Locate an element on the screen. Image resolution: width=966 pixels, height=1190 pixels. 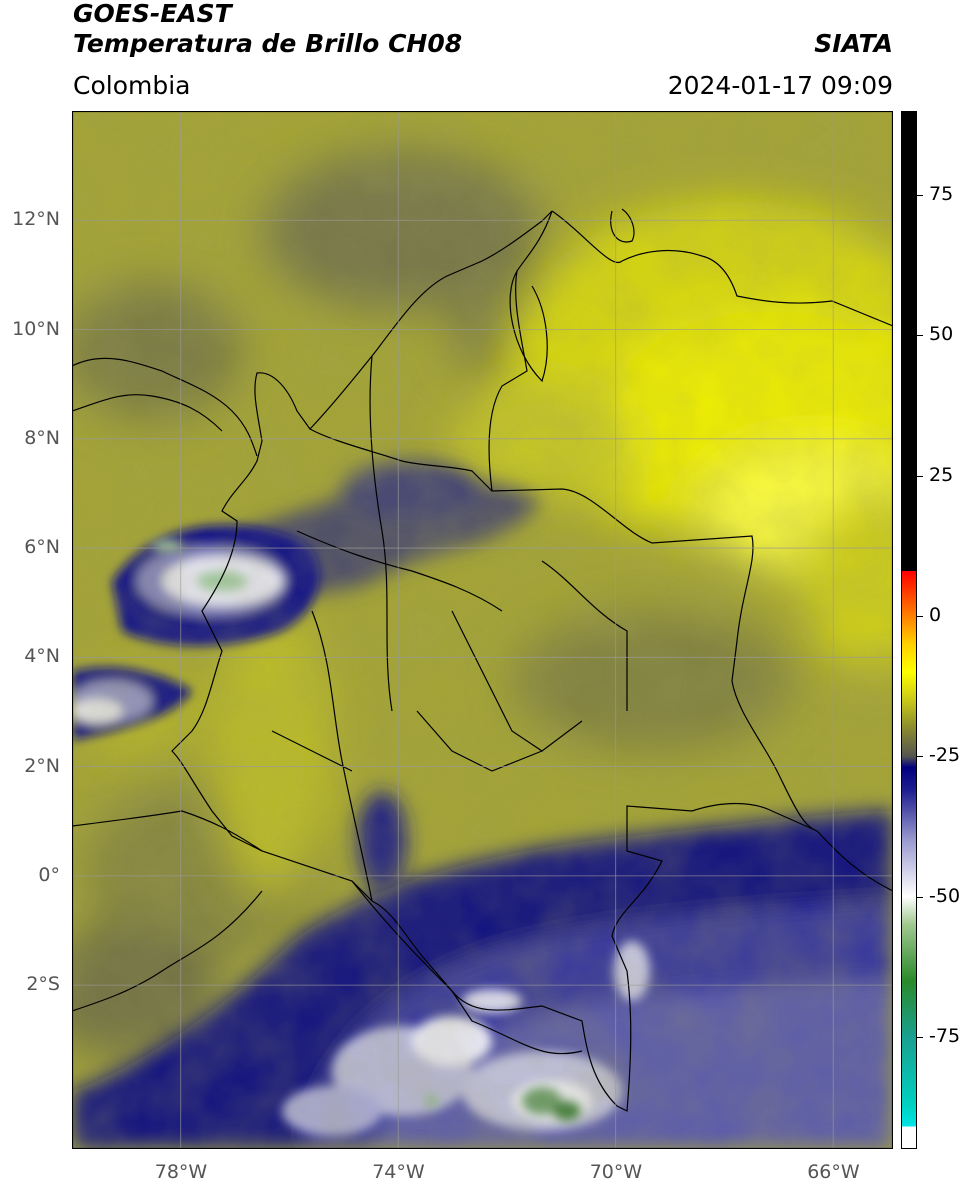
lon-tick-label: 70°W is located at coordinates (616, 1172).